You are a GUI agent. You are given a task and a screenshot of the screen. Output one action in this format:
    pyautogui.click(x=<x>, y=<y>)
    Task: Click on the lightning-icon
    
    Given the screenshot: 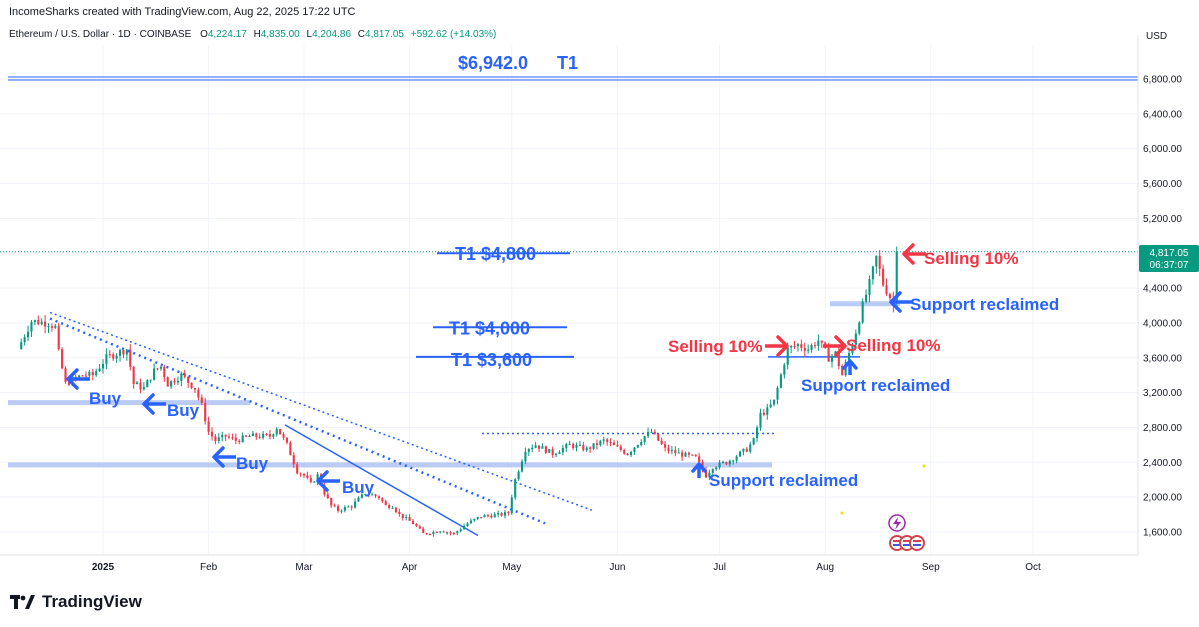 What is the action you would take?
    pyautogui.click(x=897, y=523)
    